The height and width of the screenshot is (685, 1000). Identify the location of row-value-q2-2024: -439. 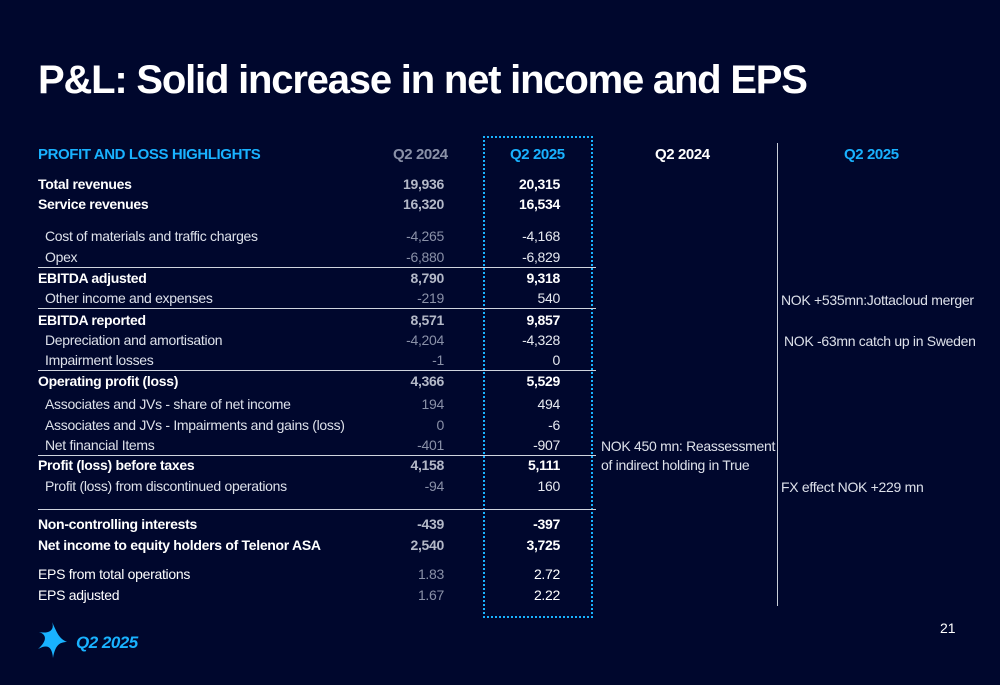
(430, 524).